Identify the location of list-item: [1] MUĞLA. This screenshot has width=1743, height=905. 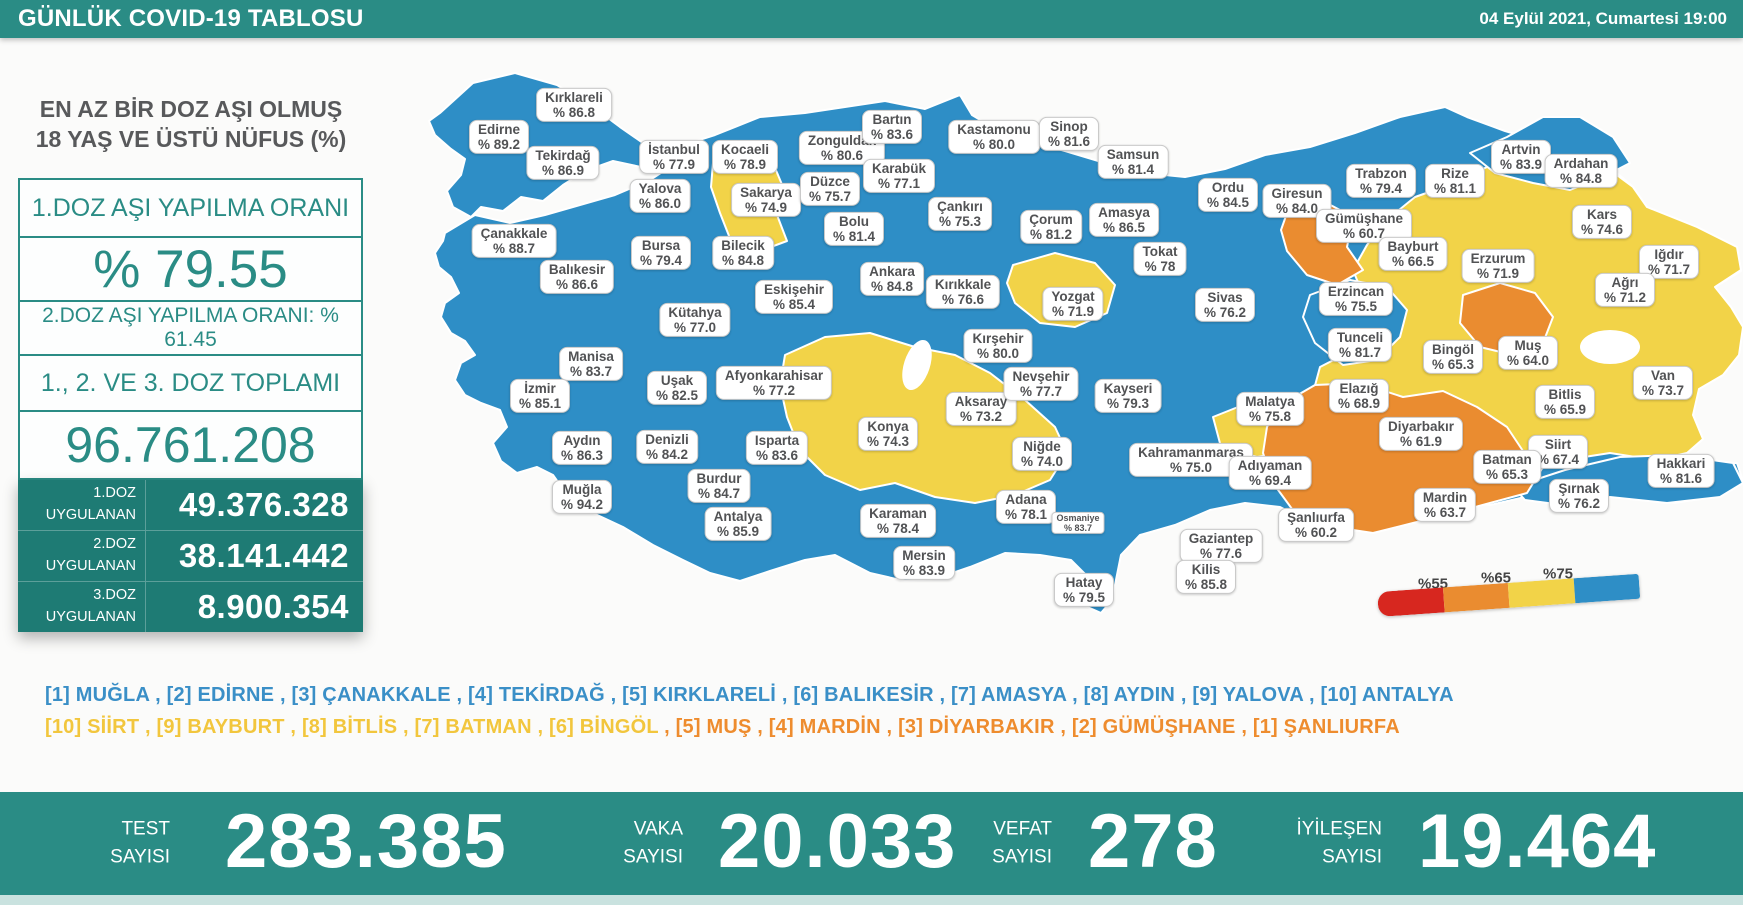
(97, 695).